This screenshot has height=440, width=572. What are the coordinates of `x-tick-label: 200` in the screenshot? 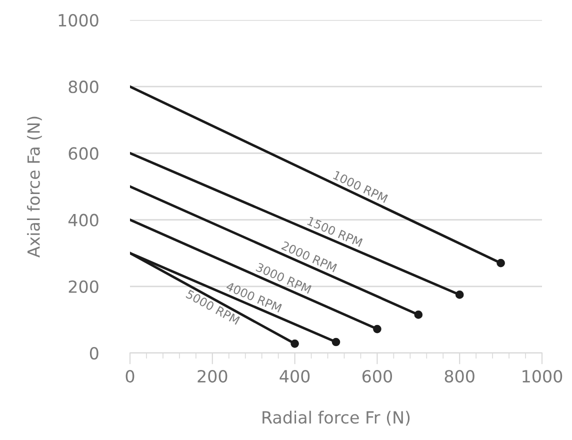 It's located at (213, 376).